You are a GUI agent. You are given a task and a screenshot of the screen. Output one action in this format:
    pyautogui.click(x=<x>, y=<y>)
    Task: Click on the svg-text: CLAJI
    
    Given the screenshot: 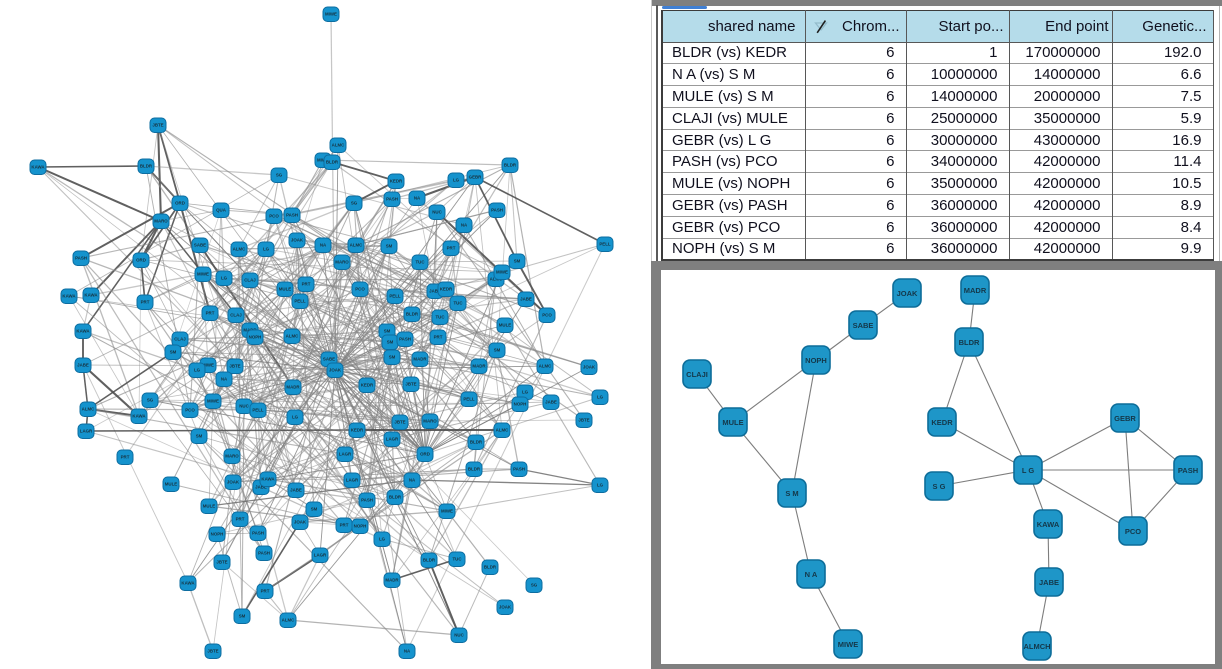 What is the action you would take?
    pyautogui.click(x=697, y=374)
    